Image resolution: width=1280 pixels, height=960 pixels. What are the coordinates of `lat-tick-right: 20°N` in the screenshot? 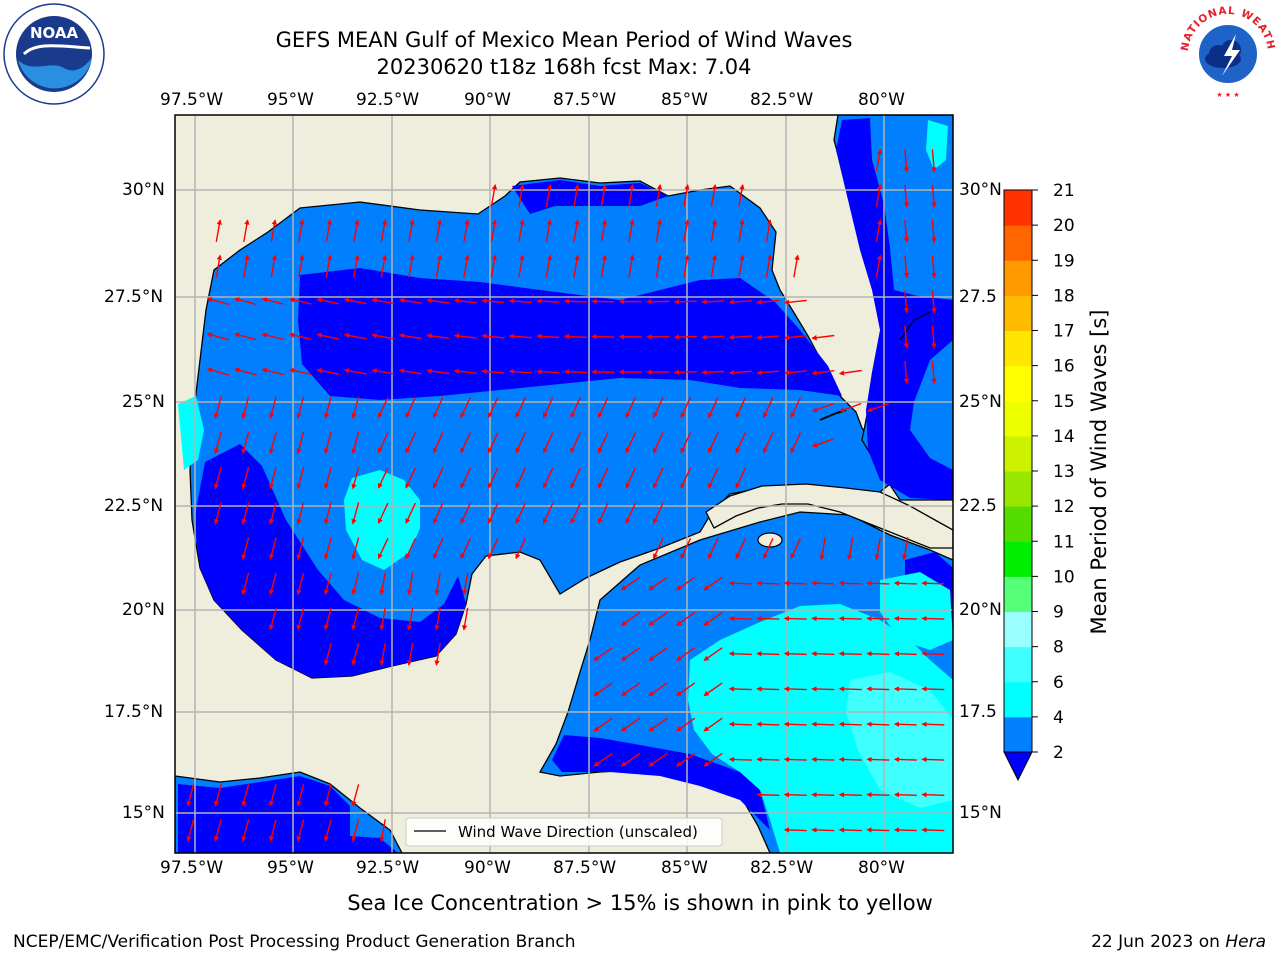 It's located at (980, 610).